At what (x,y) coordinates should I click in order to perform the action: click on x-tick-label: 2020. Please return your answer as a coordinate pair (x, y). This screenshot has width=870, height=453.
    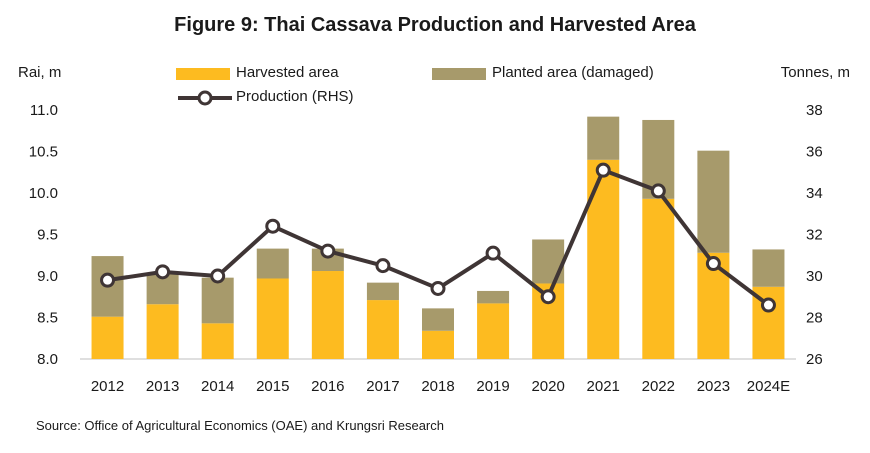
    Looking at the image, I should click on (547, 386).